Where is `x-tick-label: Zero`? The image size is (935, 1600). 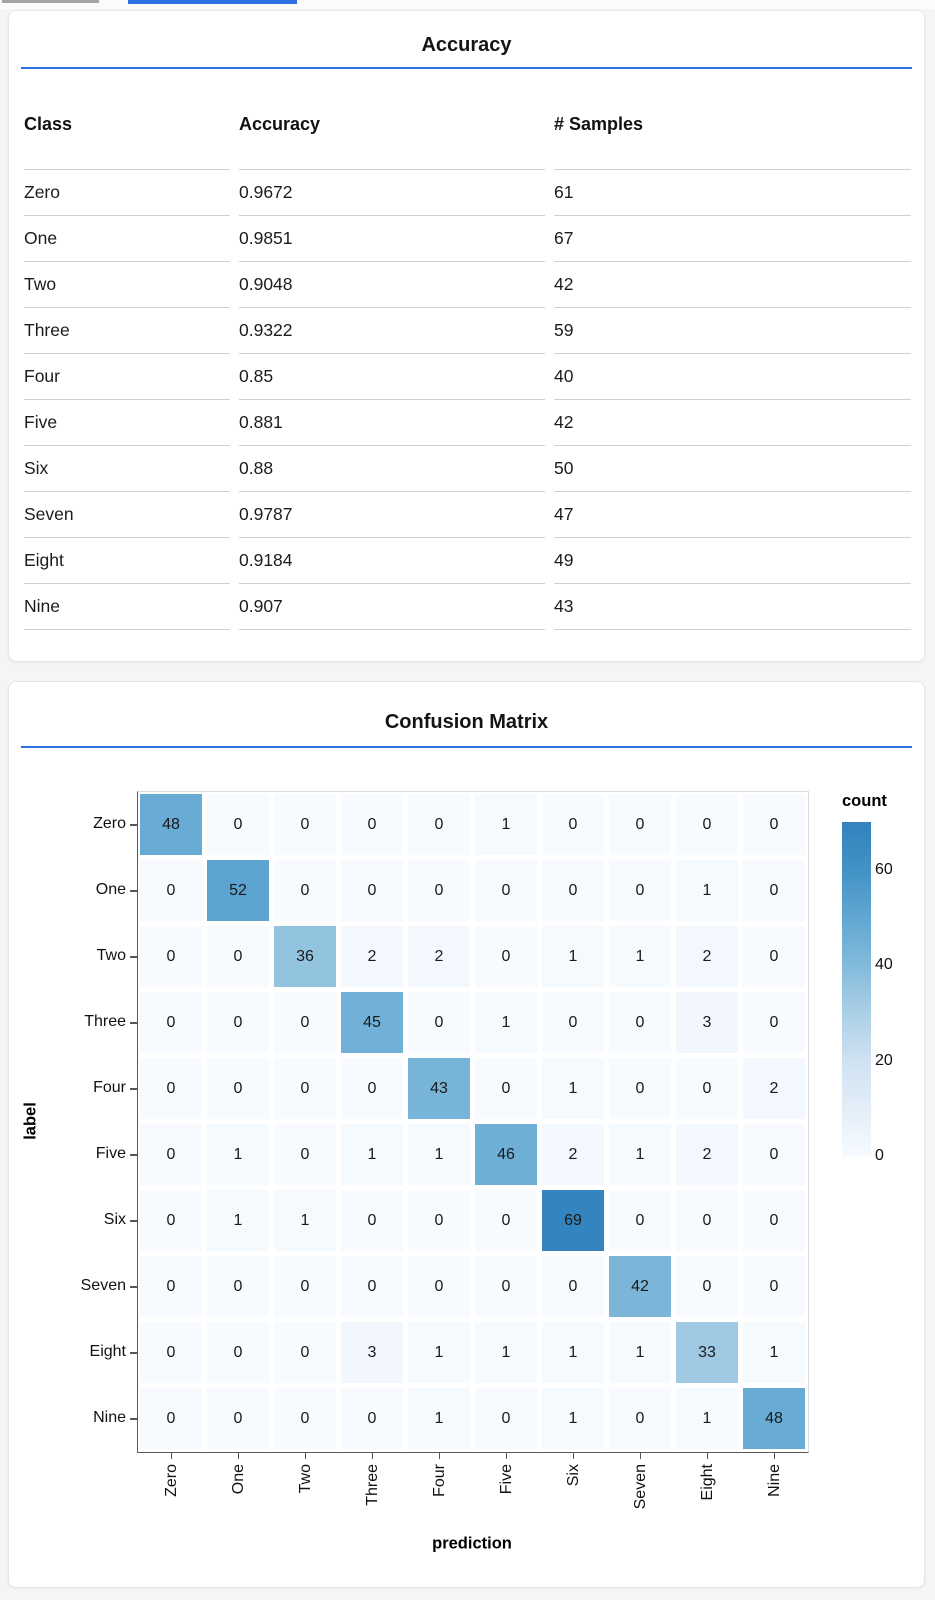
x-tick-label: Zero is located at coordinates (171, 1480).